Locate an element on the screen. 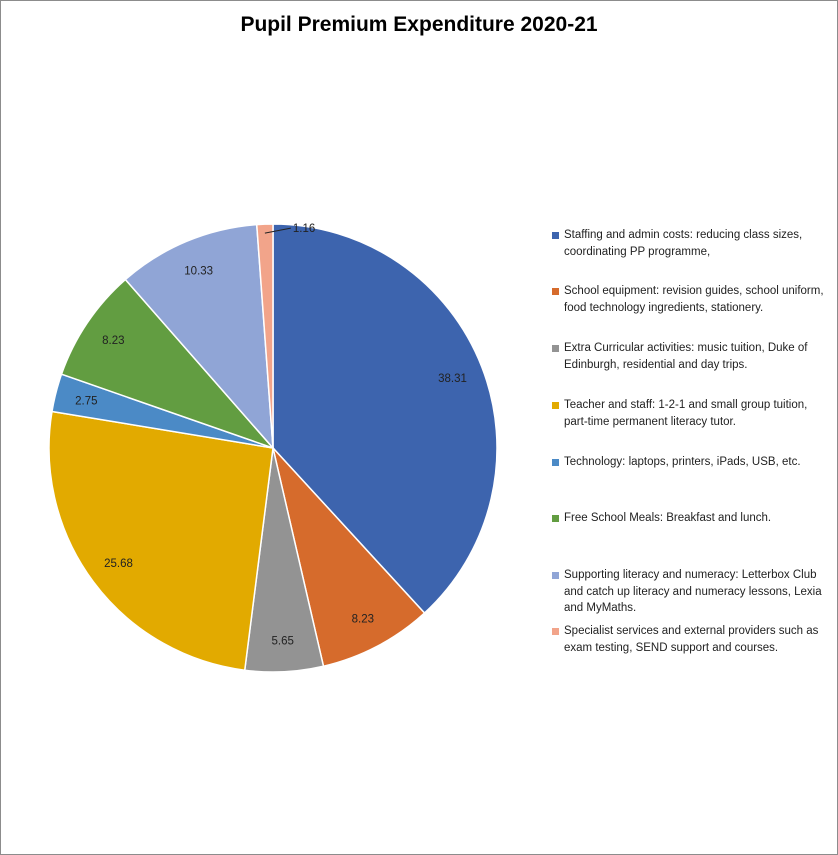  legend-label: Free School Meals: Breakfast and lunch. is located at coordinates (668, 518).